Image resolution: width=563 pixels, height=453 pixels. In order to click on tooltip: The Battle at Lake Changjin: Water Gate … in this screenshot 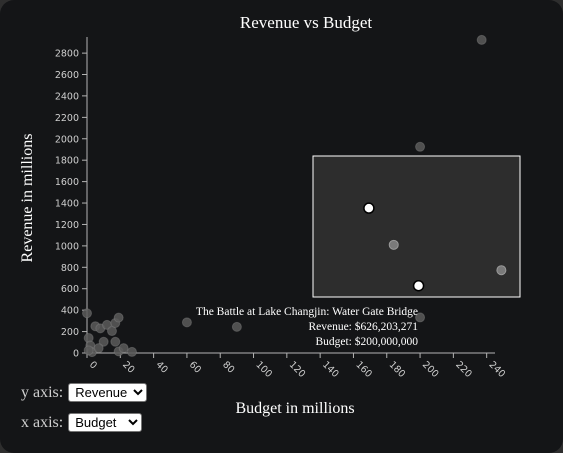, I will do `click(307, 327)`.